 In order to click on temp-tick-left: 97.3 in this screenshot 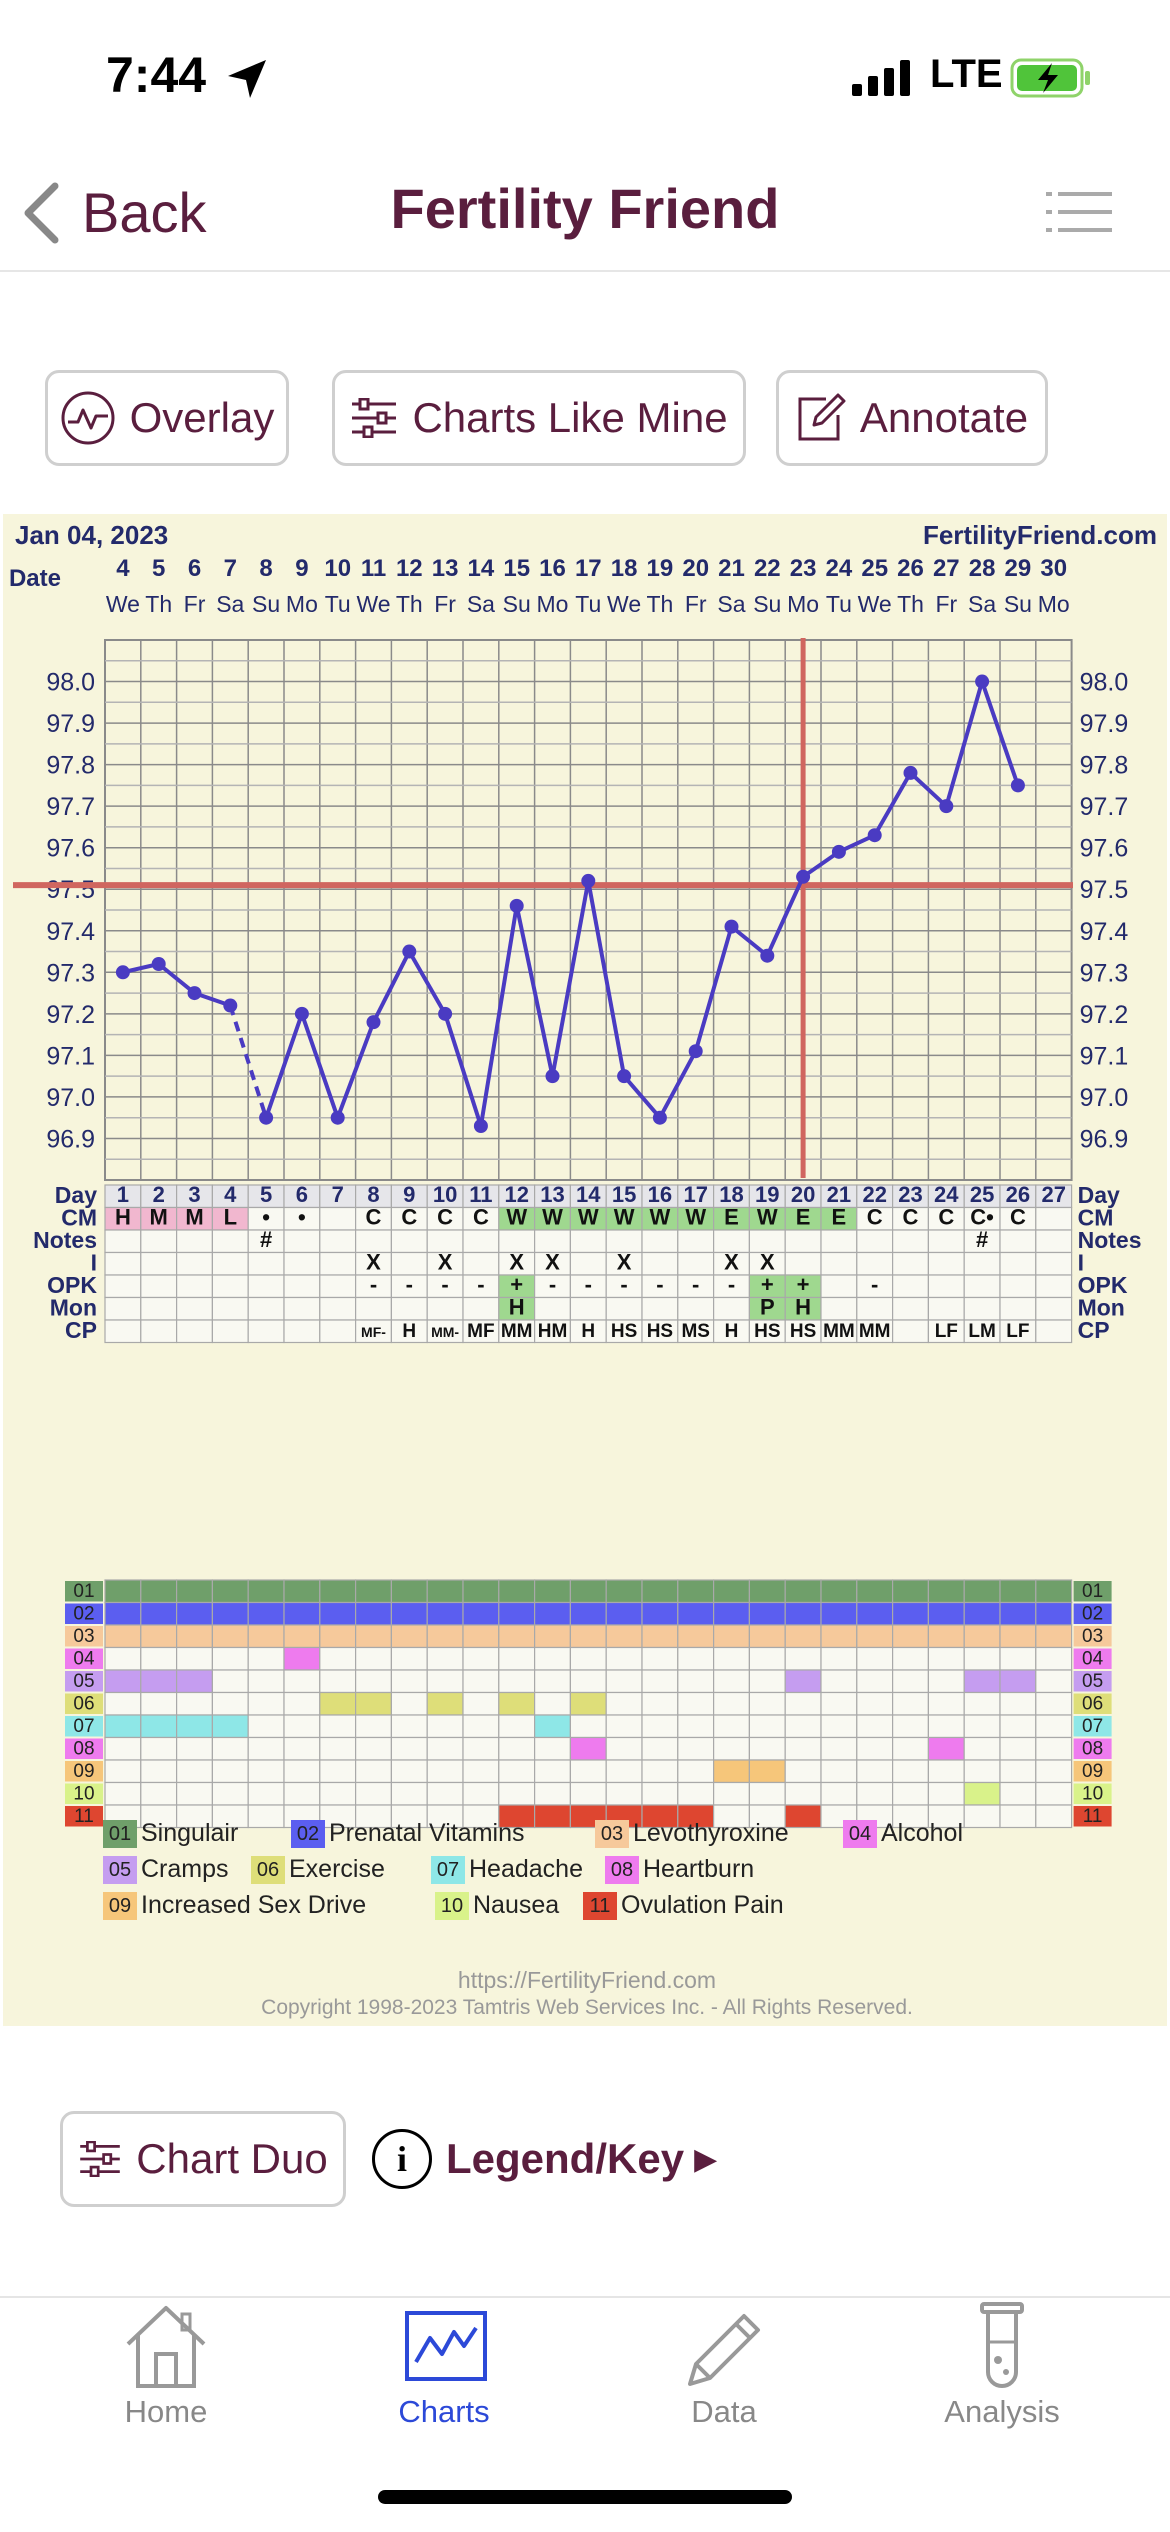, I will do `click(70, 973)`.